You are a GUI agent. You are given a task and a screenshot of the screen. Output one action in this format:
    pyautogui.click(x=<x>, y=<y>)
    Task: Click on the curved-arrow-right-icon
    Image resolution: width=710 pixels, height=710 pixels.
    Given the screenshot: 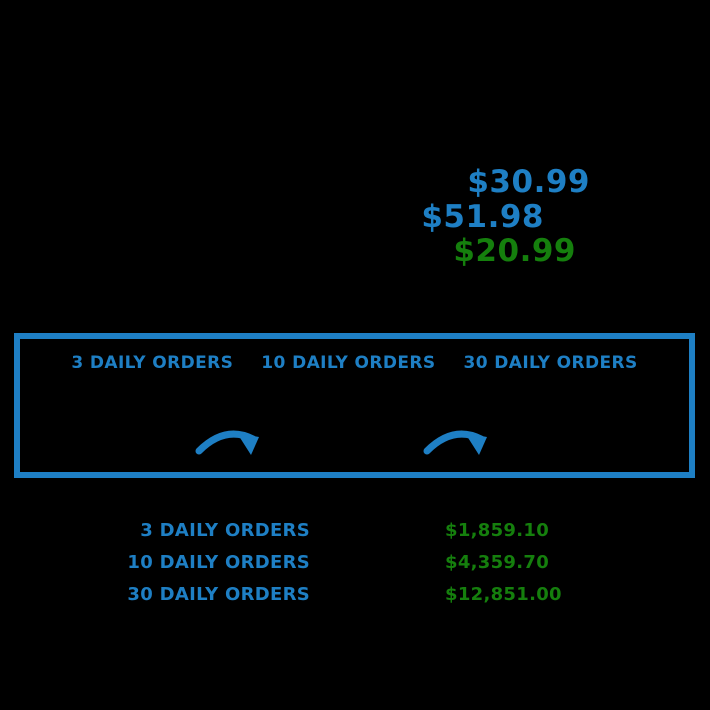 What is the action you would take?
    pyautogui.click(x=455, y=442)
    